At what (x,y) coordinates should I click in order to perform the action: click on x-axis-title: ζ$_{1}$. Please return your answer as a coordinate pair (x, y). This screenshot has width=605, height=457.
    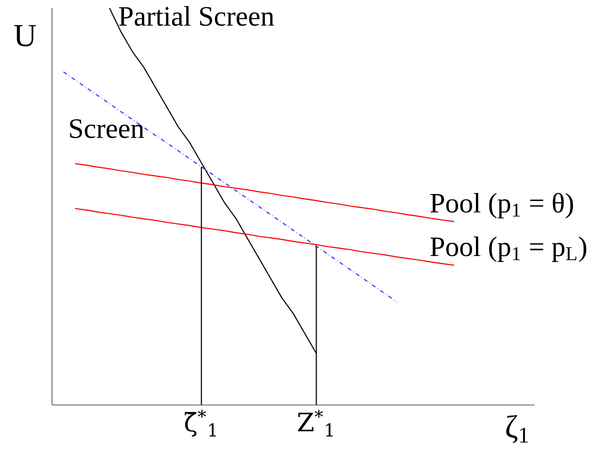
    Looking at the image, I should click on (517, 429).